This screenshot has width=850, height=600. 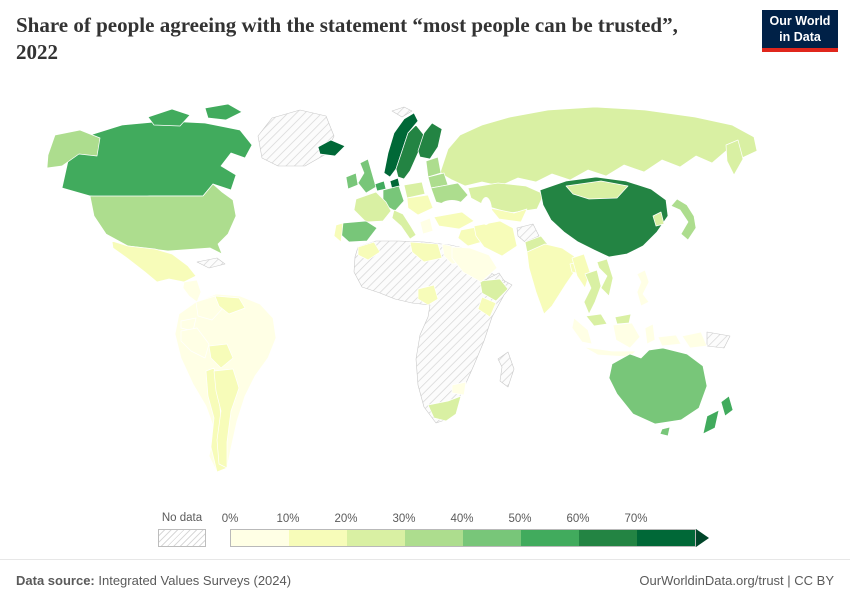 I want to click on country-russia, so click(x=598, y=146).